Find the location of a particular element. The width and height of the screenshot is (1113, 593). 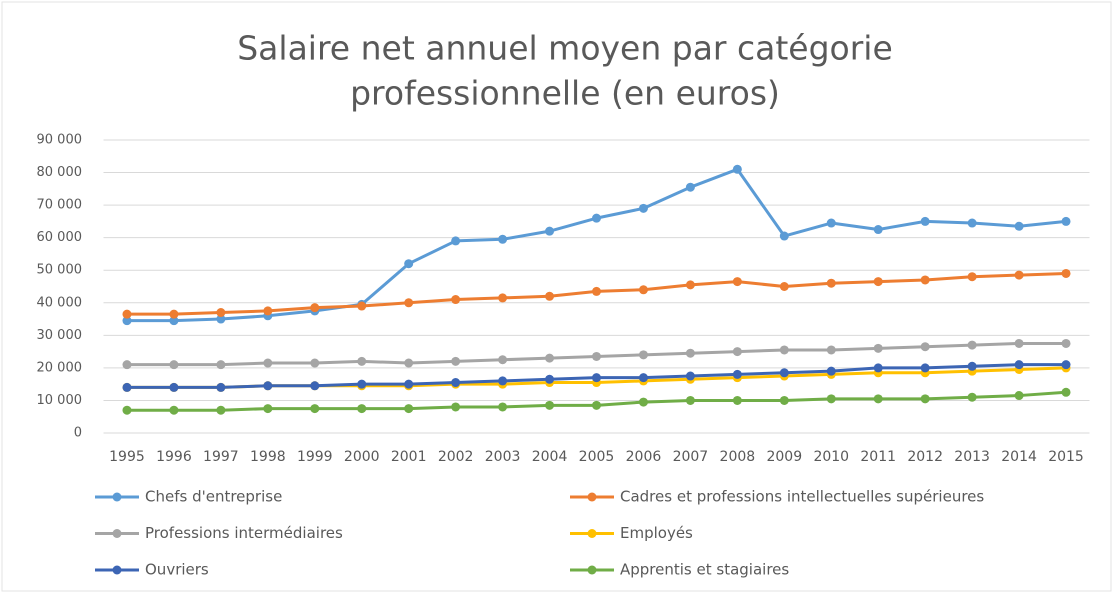

y-tick-label: 20 000 is located at coordinates (60, 367).